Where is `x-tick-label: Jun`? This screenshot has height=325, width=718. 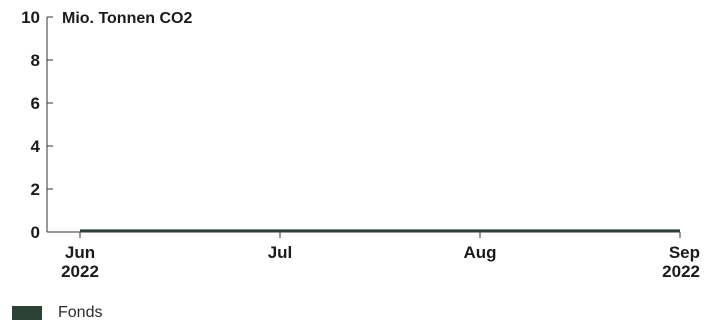 x-tick-label: Jun is located at coordinates (80, 252).